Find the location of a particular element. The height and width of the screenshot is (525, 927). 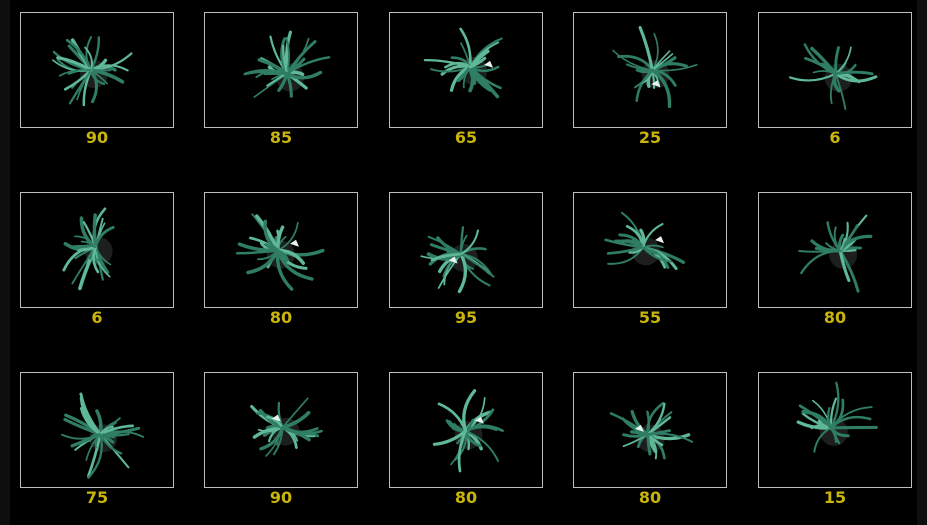

score-label: 6 is located at coordinates (97, 317).